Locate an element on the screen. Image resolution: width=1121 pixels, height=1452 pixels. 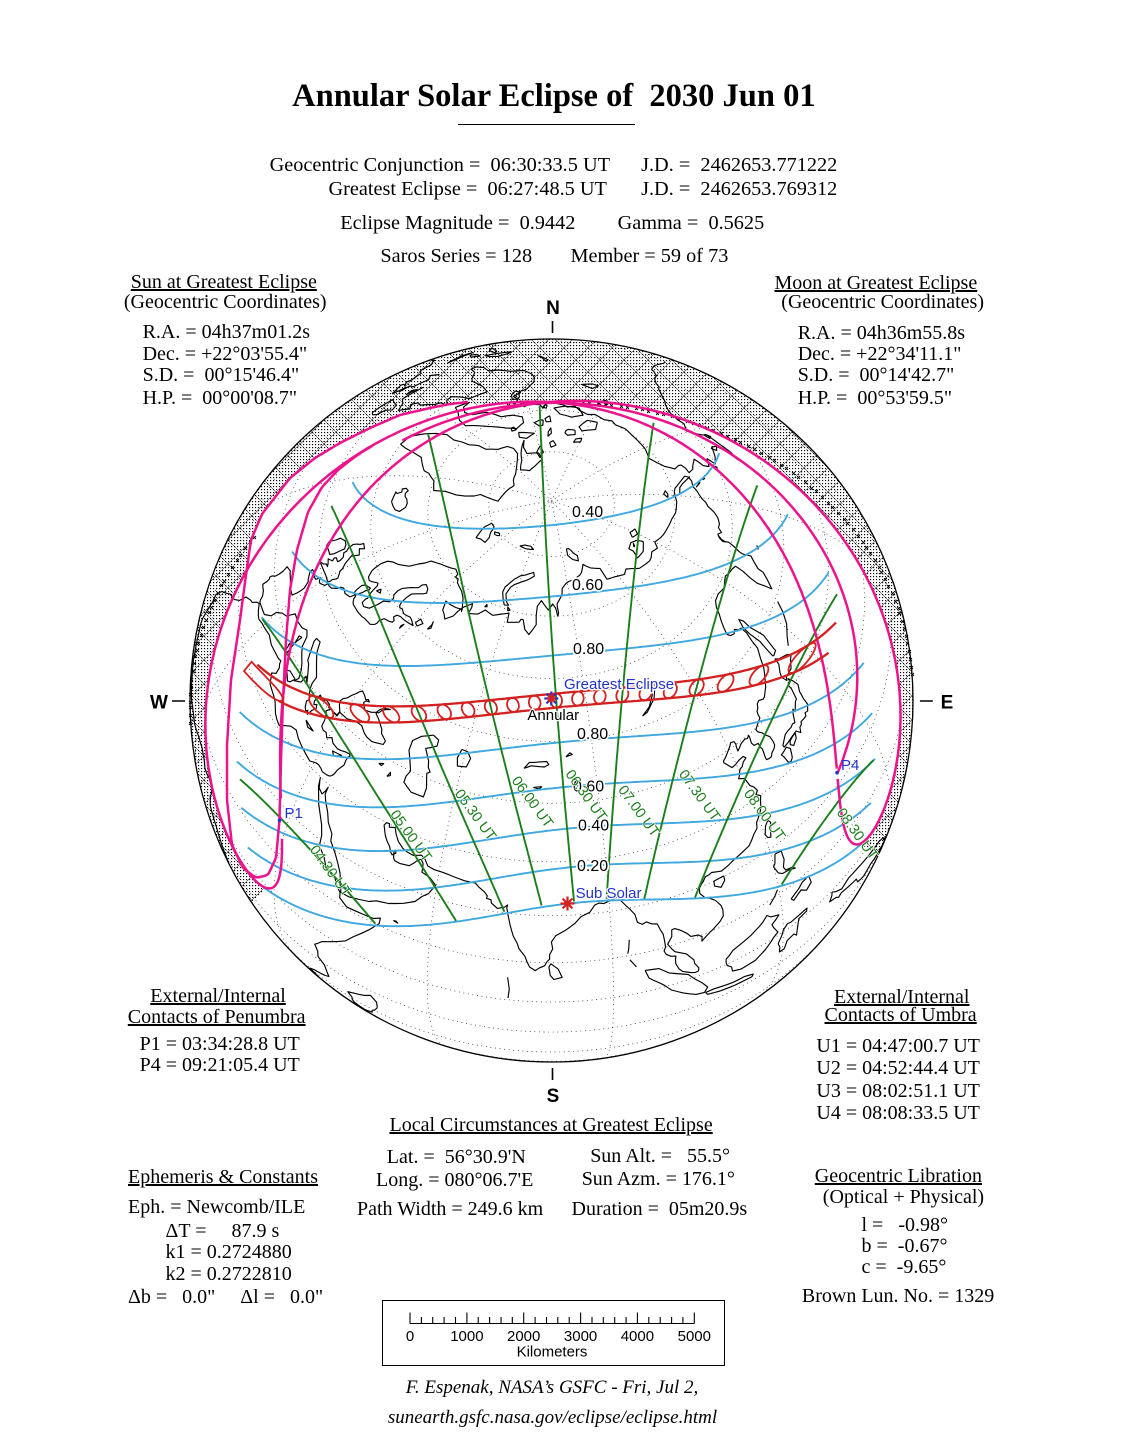
svg-text: Sub Solar is located at coordinates (609, 893).